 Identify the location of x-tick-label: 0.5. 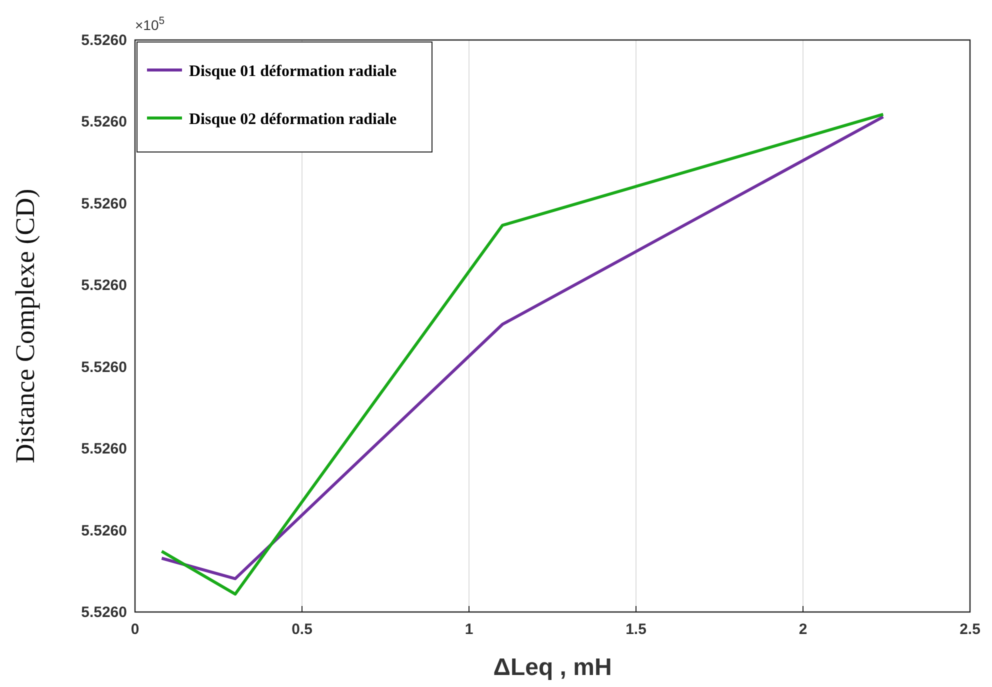
(302, 629).